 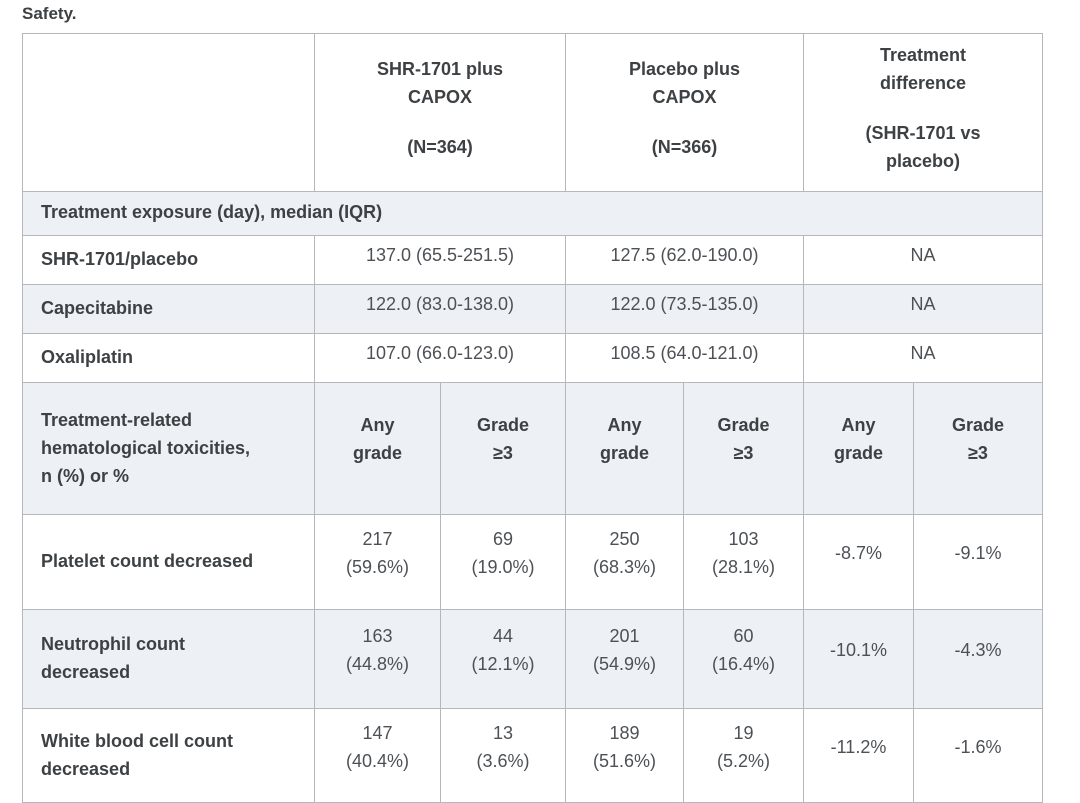 I want to click on value-difference-any: -8.7%, so click(x=858, y=562).